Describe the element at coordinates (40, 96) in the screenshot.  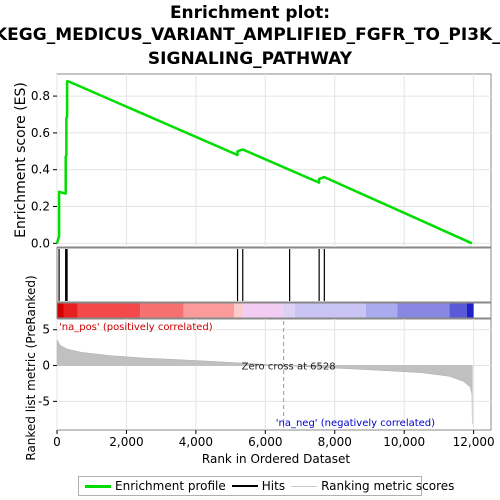
I see `es-ytick-label-4: 0.8` at that location.